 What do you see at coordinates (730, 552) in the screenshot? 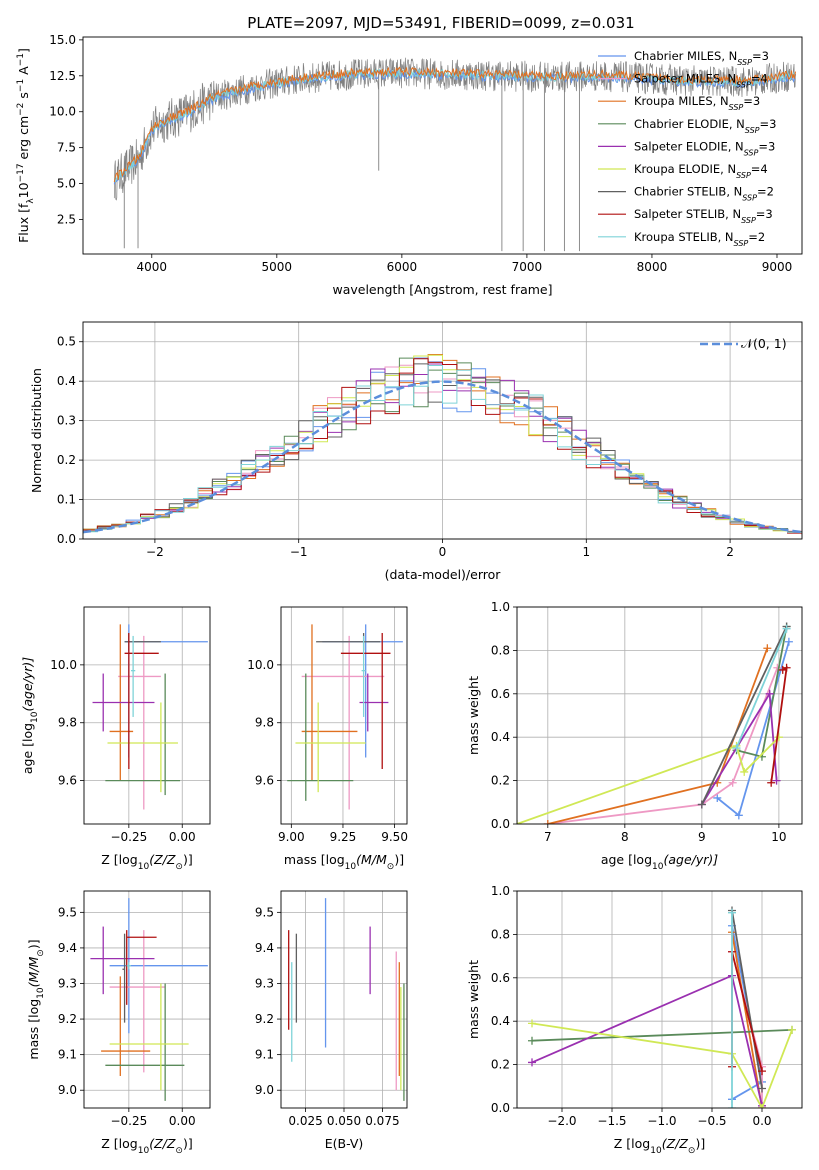
I see `x-tick-label: 2` at bounding box center [730, 552].